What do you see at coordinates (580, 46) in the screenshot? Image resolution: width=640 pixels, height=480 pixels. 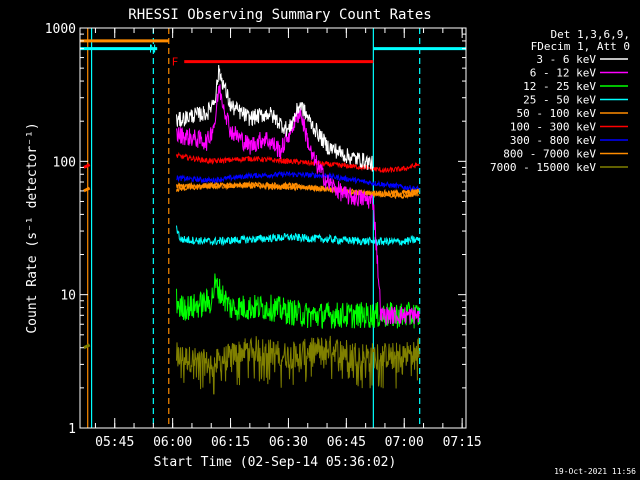 I see `legend-header-line-2: FDecim 1, Att 0` at bounding box center [580, 46].